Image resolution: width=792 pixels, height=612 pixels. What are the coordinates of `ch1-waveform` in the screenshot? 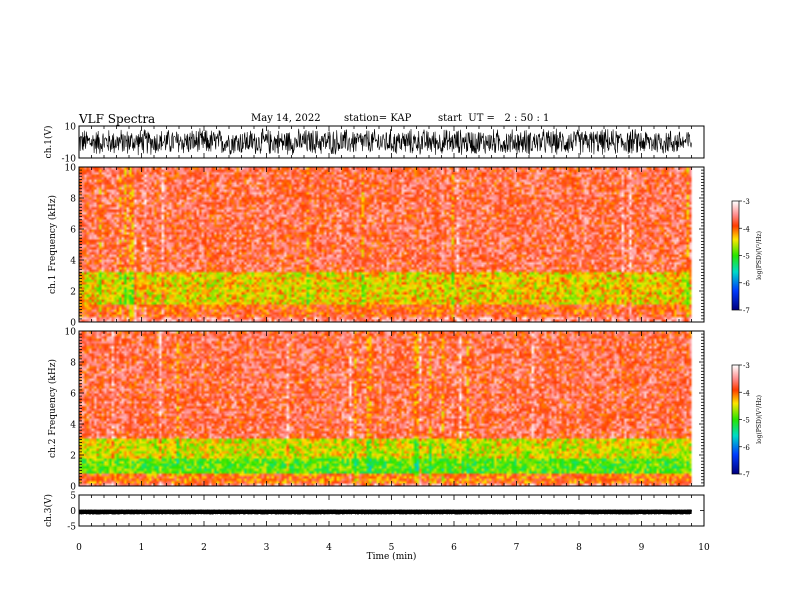 It's located at (385, 142).